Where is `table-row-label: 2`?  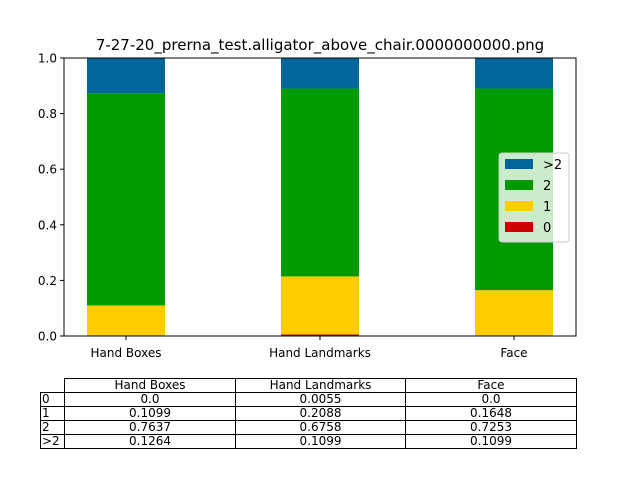
table-row-label: 2 is located at coordinates (52, 427).